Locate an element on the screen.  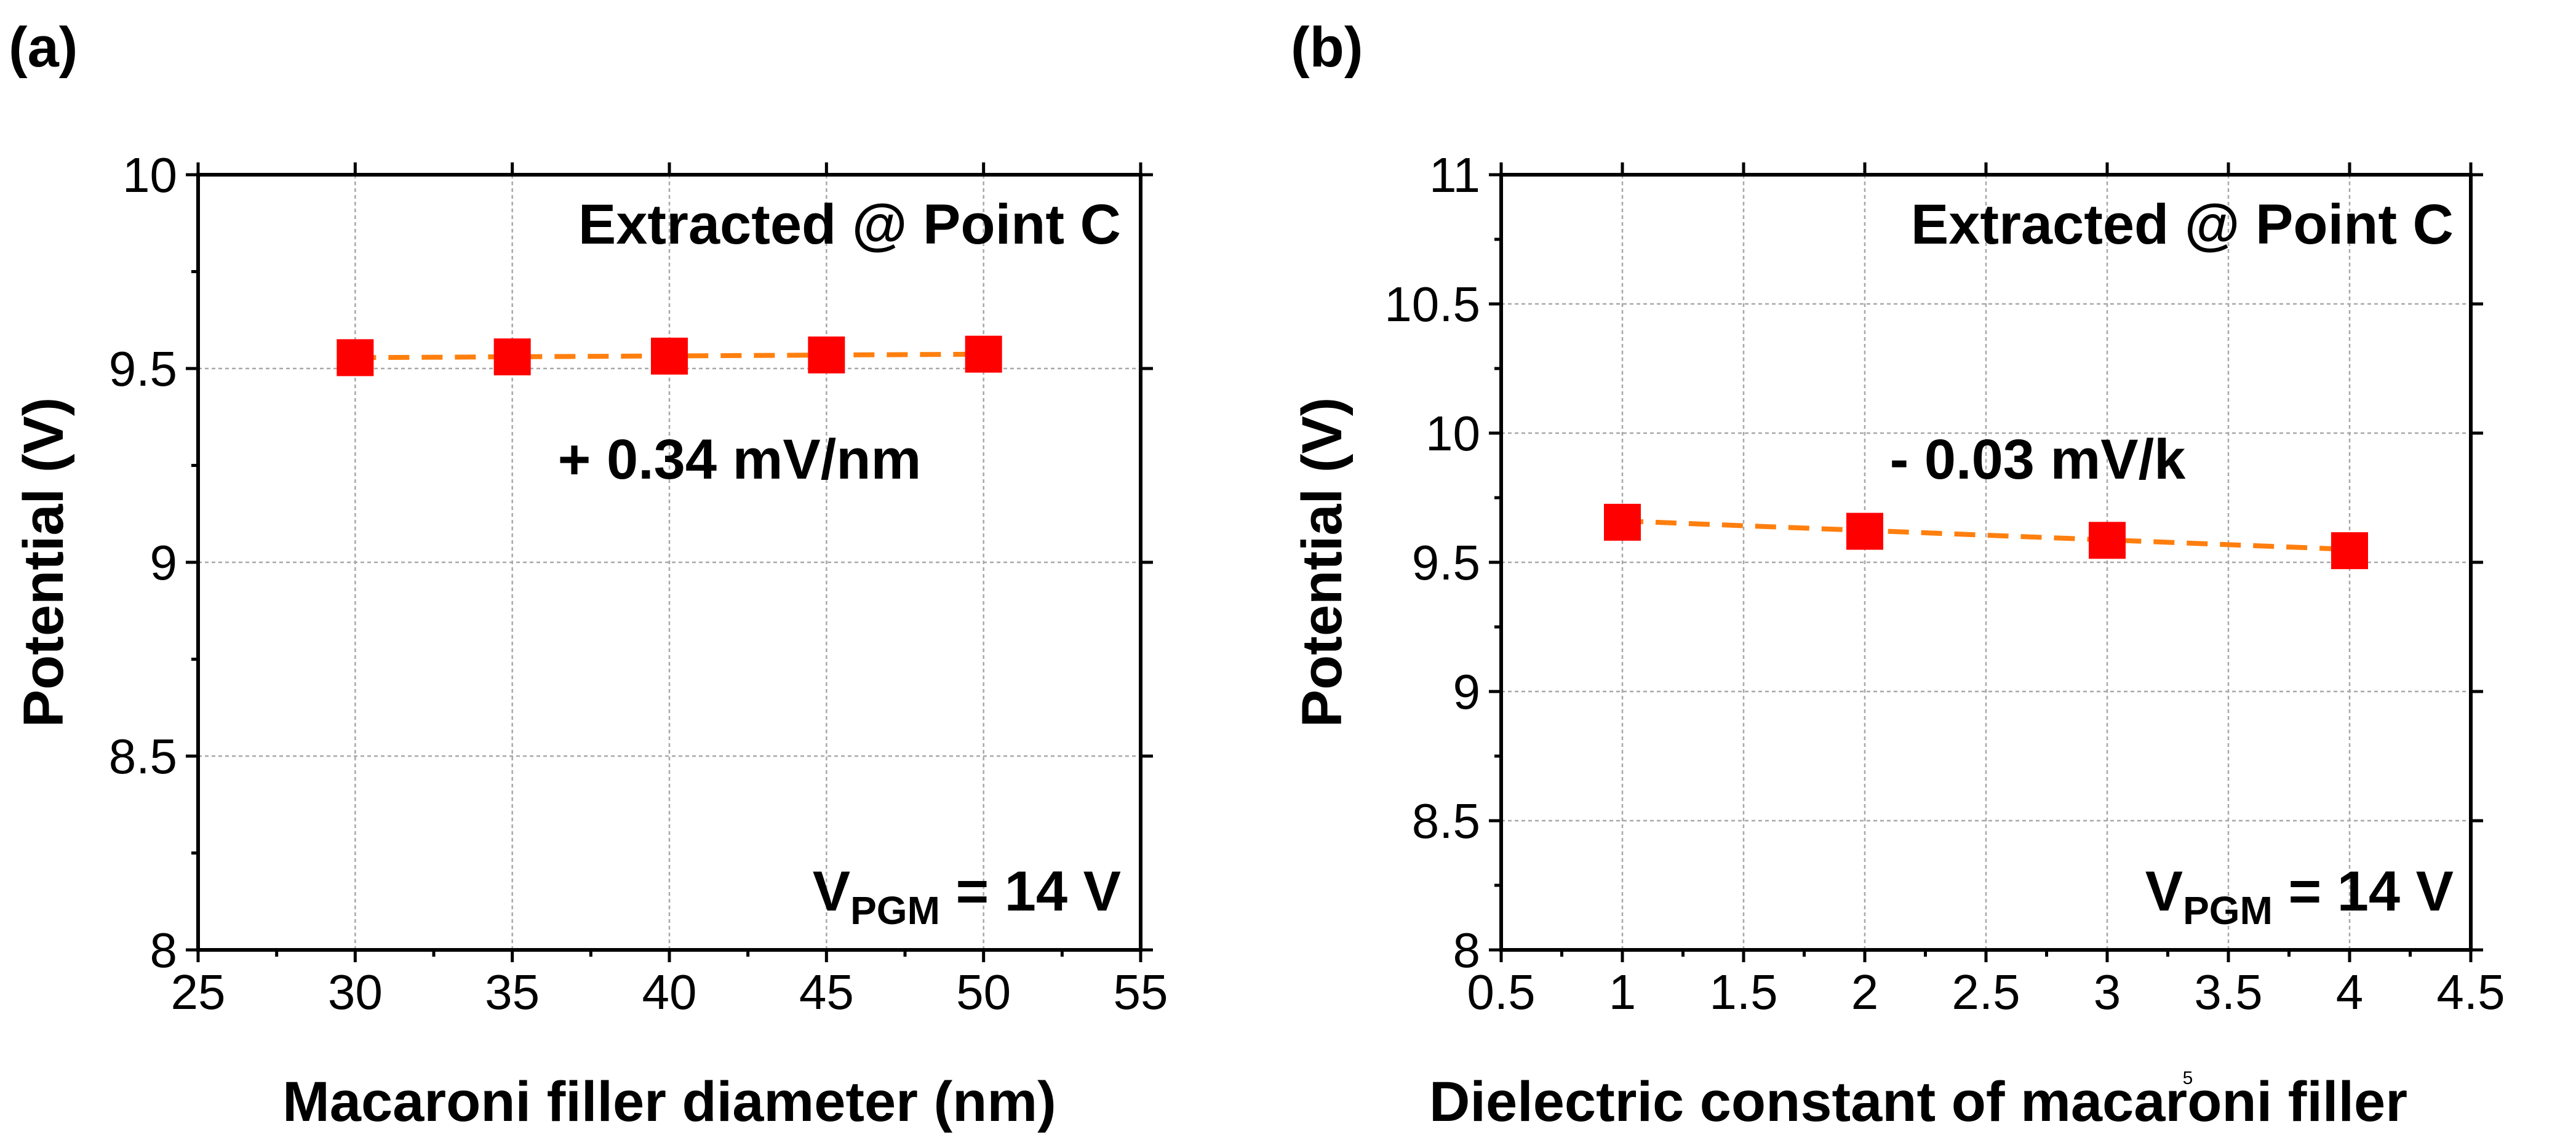
y-tick-label-a: 9.5 is located at coordinates (143, 369).